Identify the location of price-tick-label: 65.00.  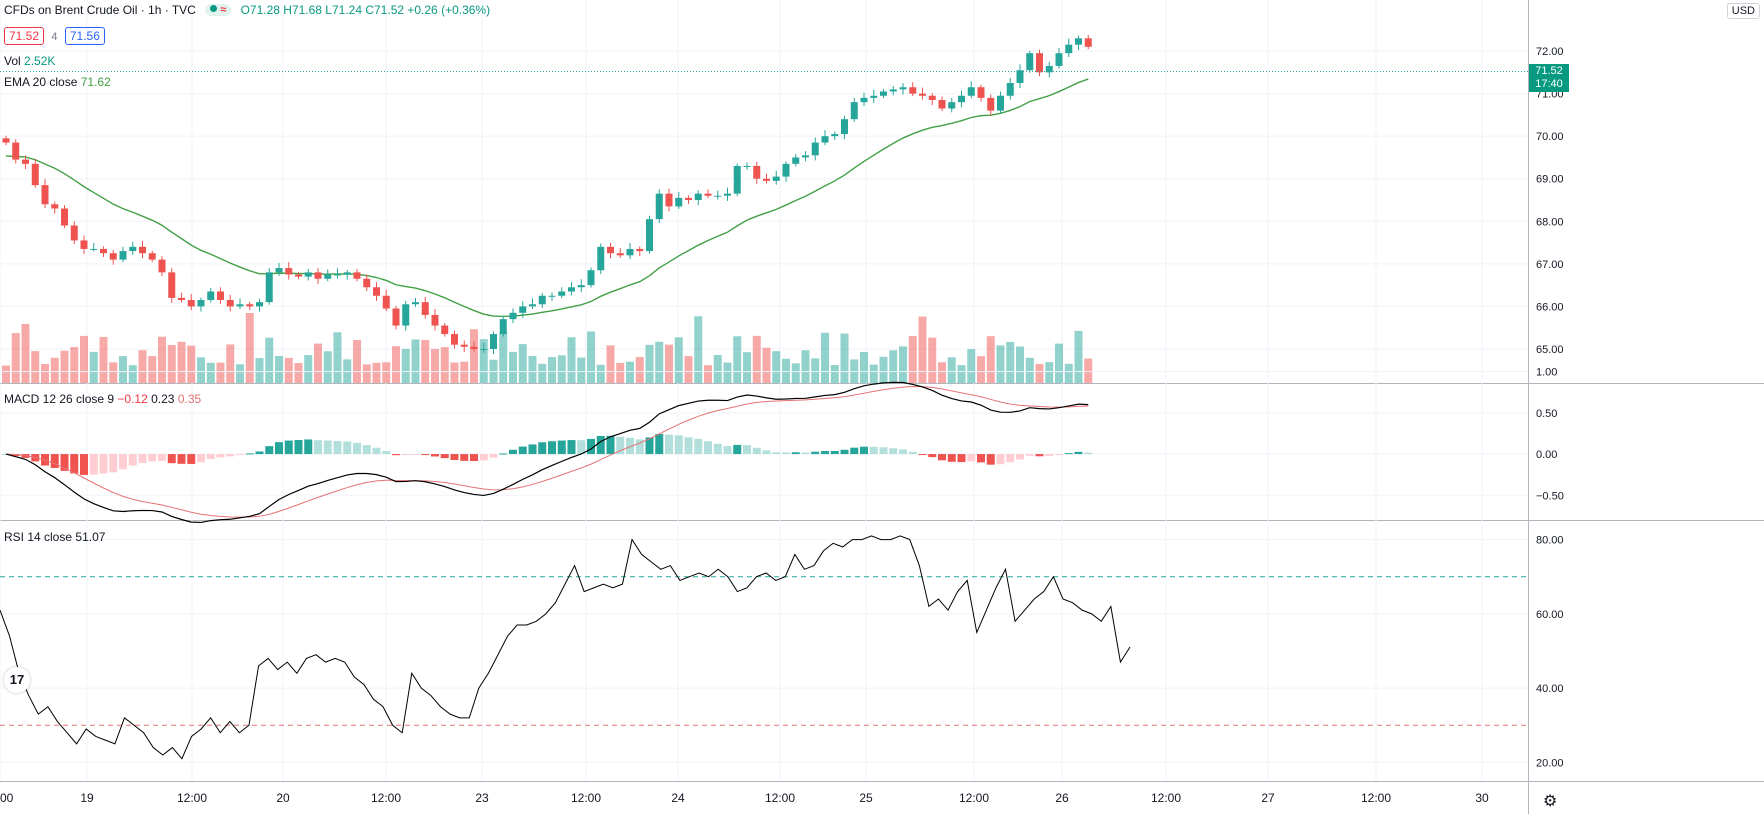
(1550, 350).